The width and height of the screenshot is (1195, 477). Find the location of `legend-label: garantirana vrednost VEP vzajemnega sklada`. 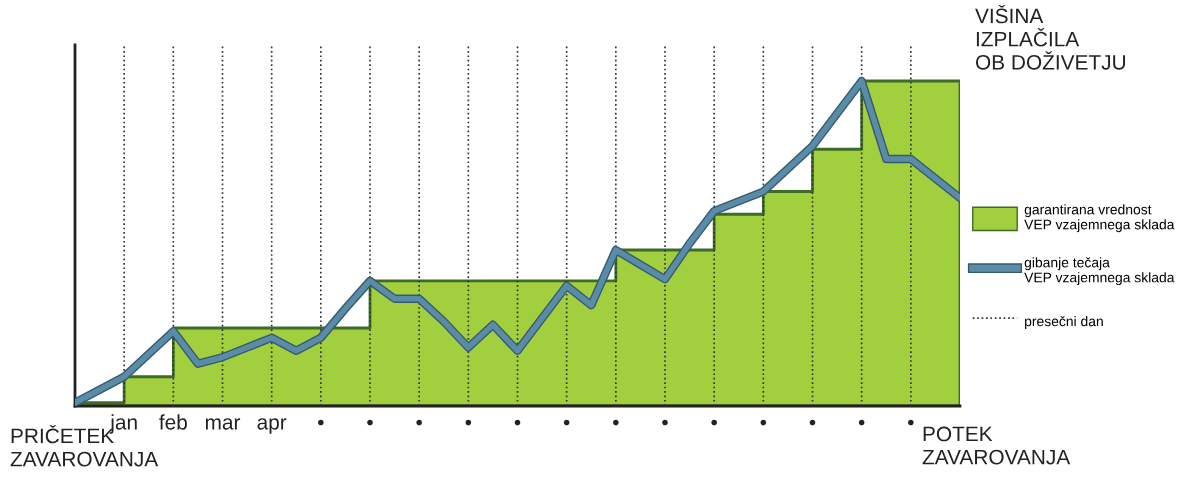

legend-label: garantirana vrednost VEP vzajemnega sklada is located at coordinates (1099, 218).